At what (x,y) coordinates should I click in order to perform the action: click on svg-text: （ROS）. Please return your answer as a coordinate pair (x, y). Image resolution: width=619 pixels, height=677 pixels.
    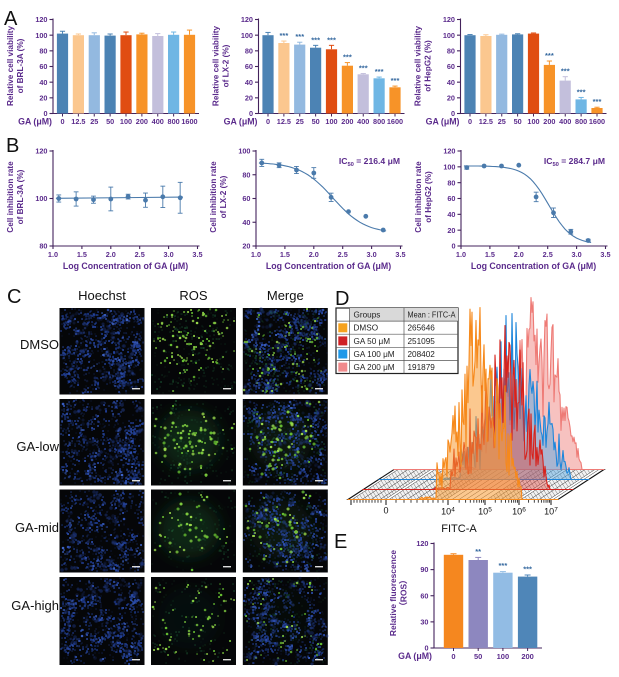
    Looking at the image, I should click on (404, 593).